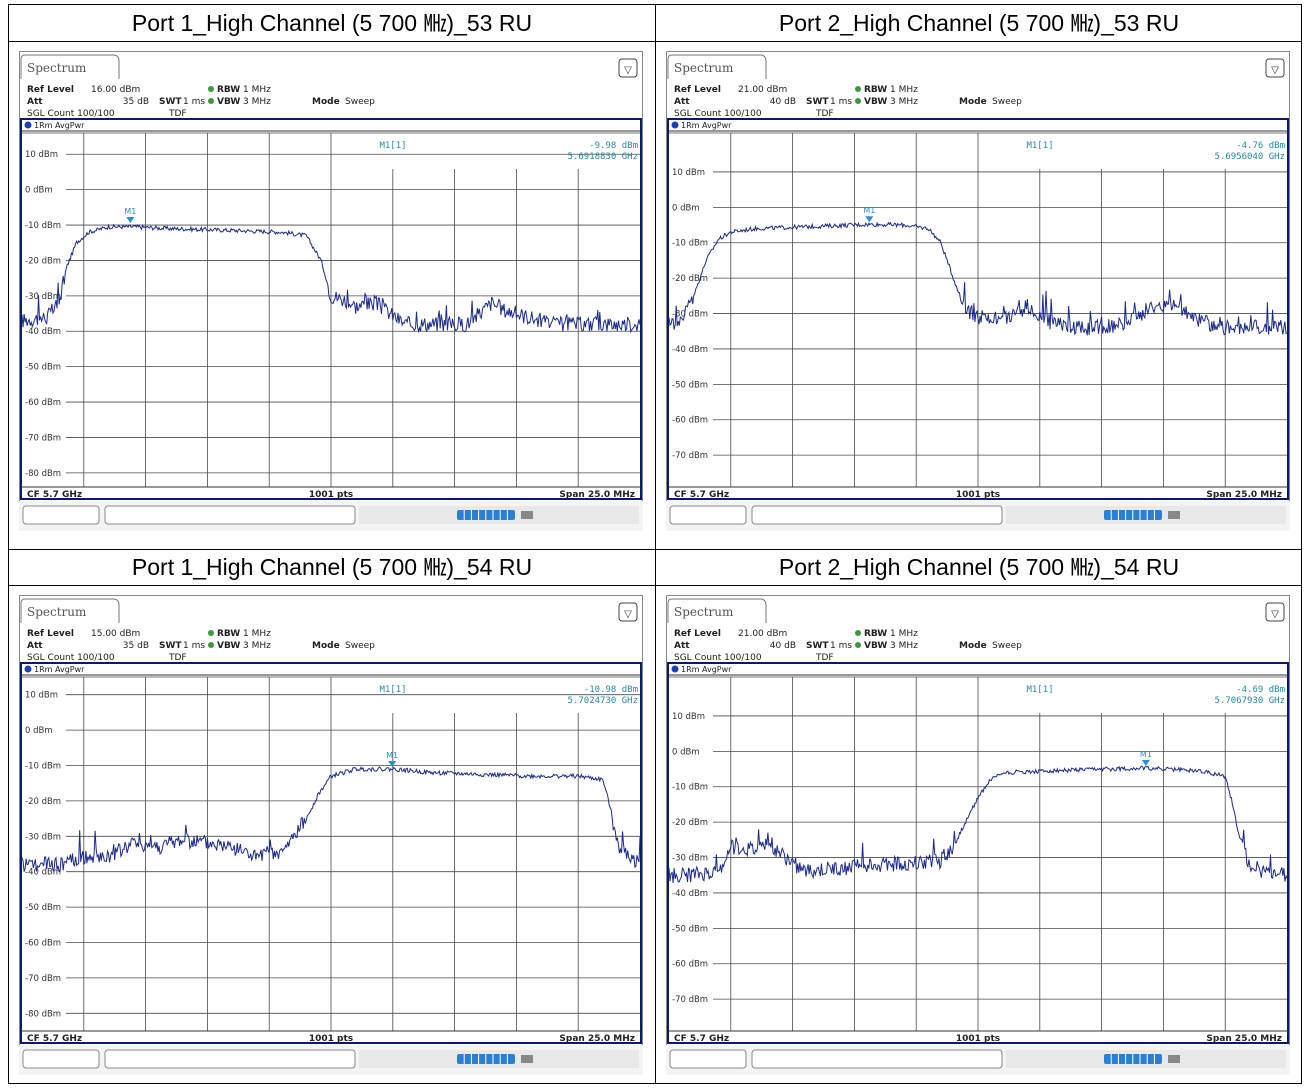  I want to click on marker-level: -4.69 dBm, so click(1260, 690).